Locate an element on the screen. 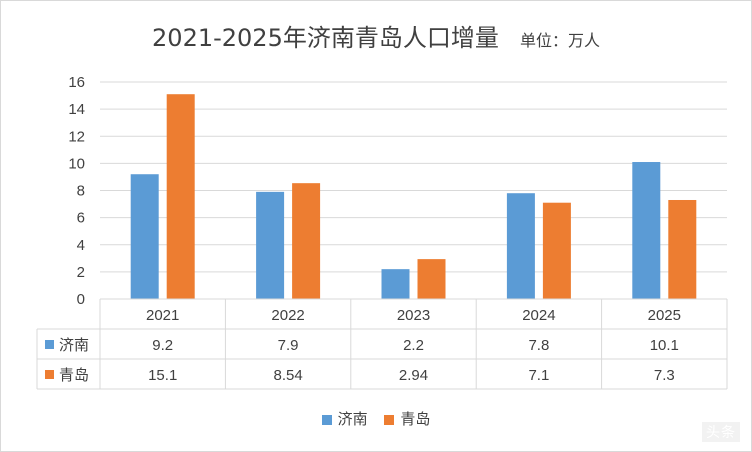 The width and height of the screenshot is (752, 452). y-tick-label-10: 10 is located at coordinates (76, 163).